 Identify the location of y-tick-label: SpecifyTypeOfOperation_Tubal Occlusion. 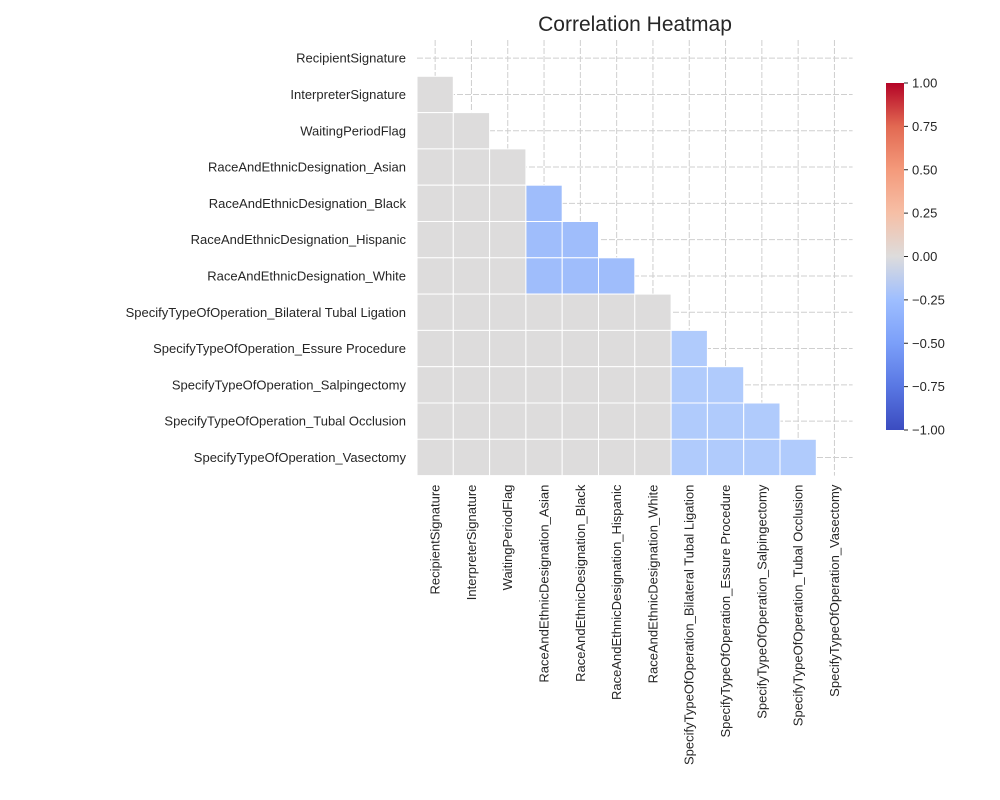
(285, 421).